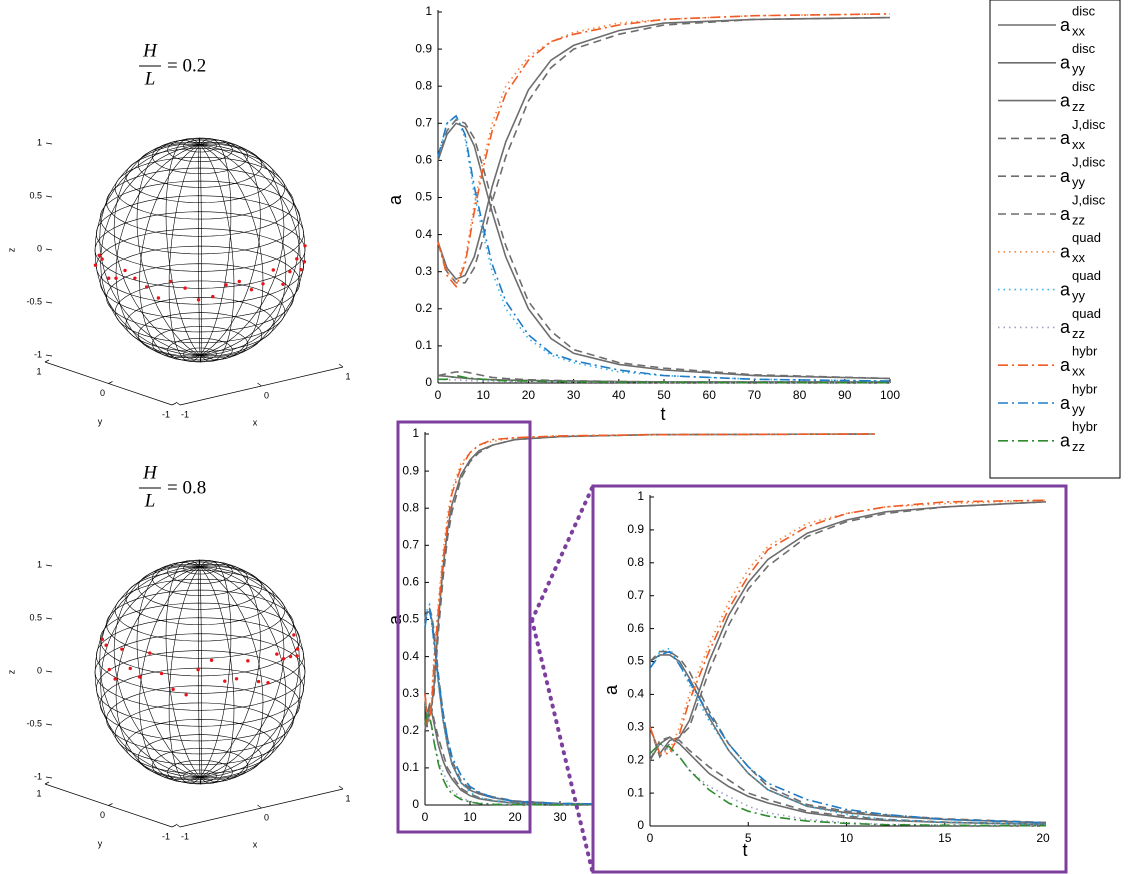  Describe the element at coordinates (39, 564) in the screenshot. I see `z-tick-label: 1` at that location.